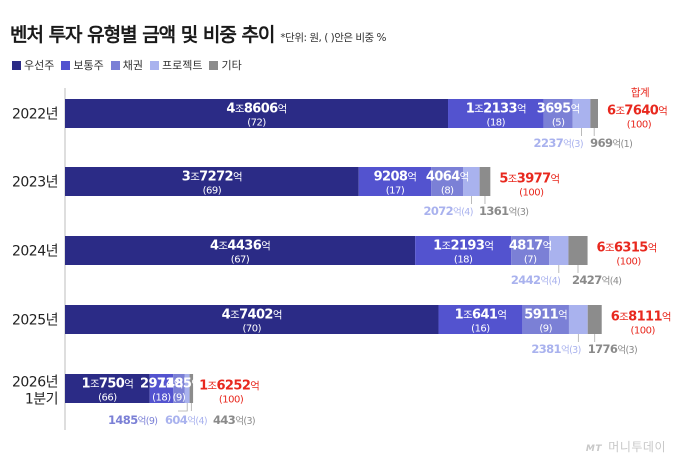  I want to click on data-label-4-0: 969억(1), so click(611, 143).